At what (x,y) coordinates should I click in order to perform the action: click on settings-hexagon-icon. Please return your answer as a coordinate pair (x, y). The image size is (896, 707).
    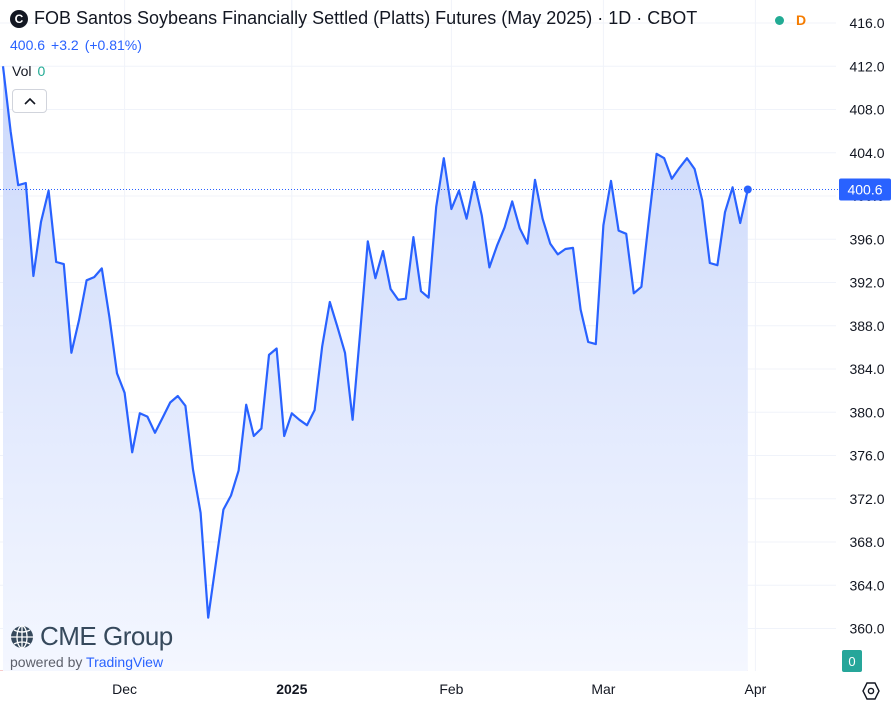
    Looking at the image, I should click on (871, 691).